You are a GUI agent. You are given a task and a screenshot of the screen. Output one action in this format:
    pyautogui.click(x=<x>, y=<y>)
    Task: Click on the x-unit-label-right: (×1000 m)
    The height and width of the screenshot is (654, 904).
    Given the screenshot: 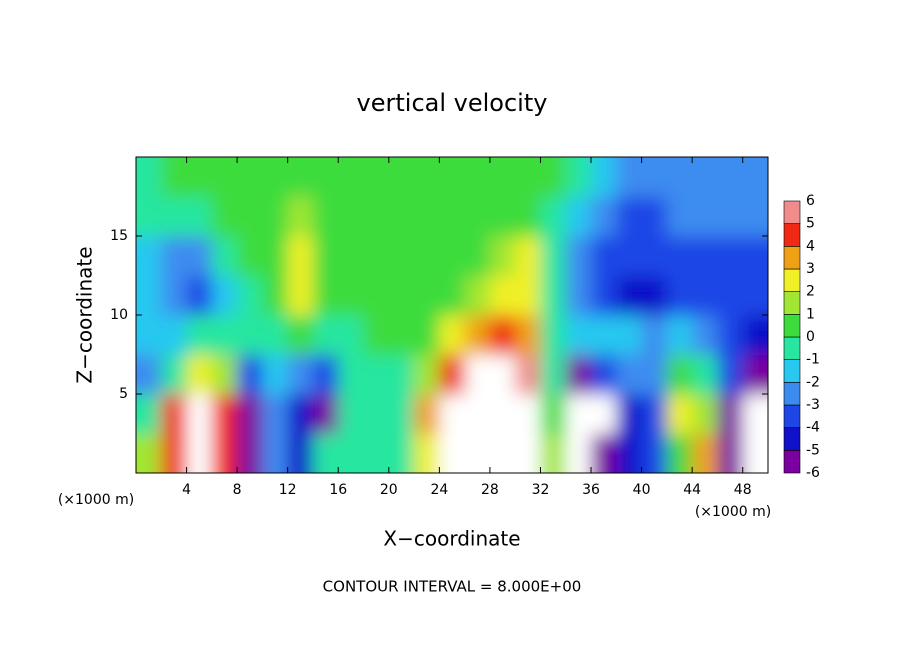 What is the action you would take?
    pyautogui.click(x=733, y=512)
    